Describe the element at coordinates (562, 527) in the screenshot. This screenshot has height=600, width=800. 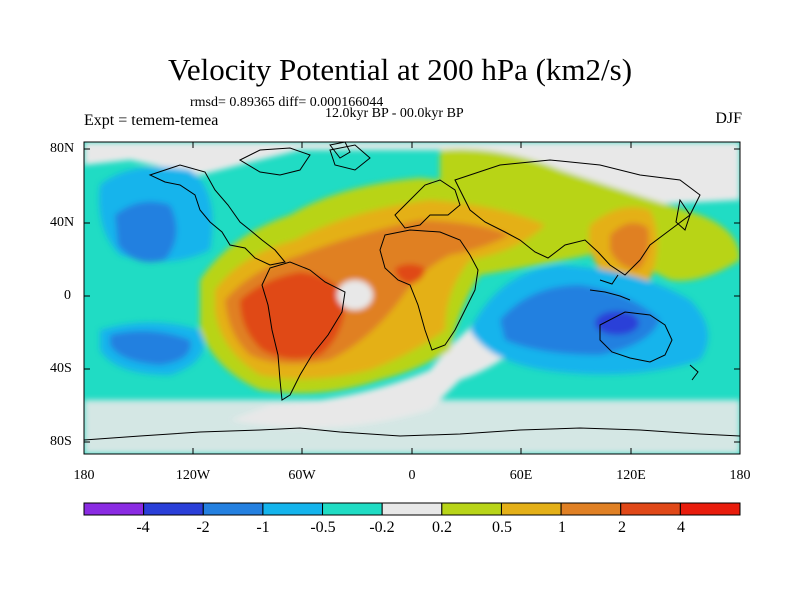
I see `colorbar-label: 1` at that location.